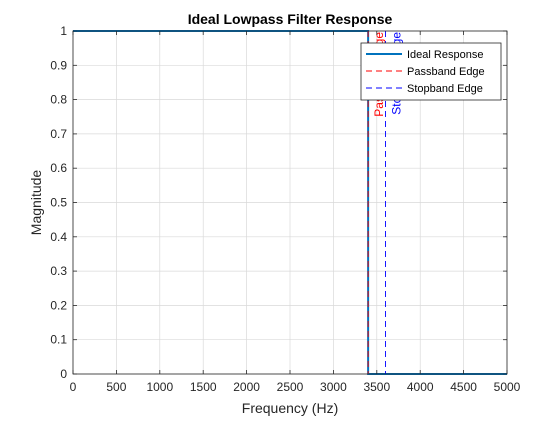 The image size is (560, 425). What do you see at coordinates (116, 387) in the screenshot?
I see `x-tick-label: 500` at bounding box center [116, 387].